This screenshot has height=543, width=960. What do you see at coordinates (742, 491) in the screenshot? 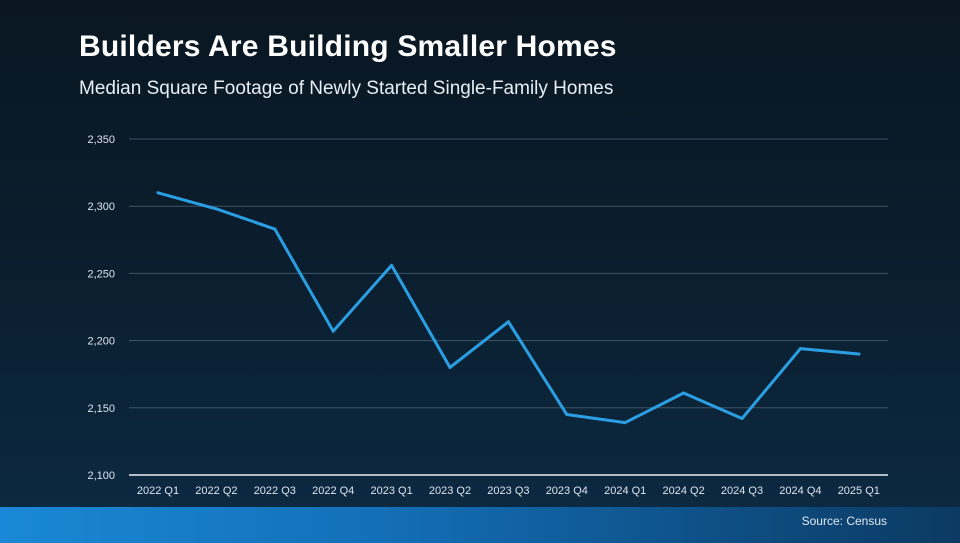
I see `x-tick-label: 2024 Q3` at bounding box center [742, 491].